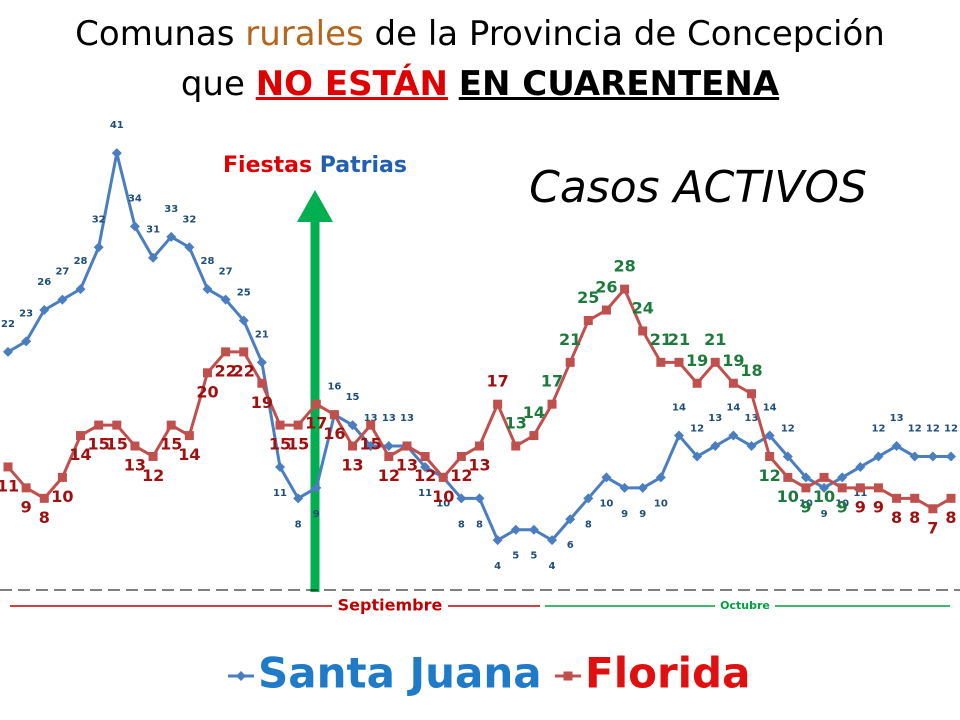  Describe the element at coordinates (117, 125) in the screenshot. I see `data-label: 41` at that location.